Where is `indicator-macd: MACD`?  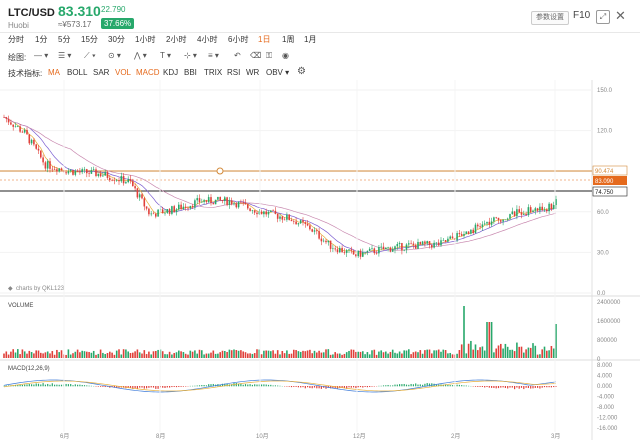 indicator-macd: MACD is located at coordinates (148, 72).